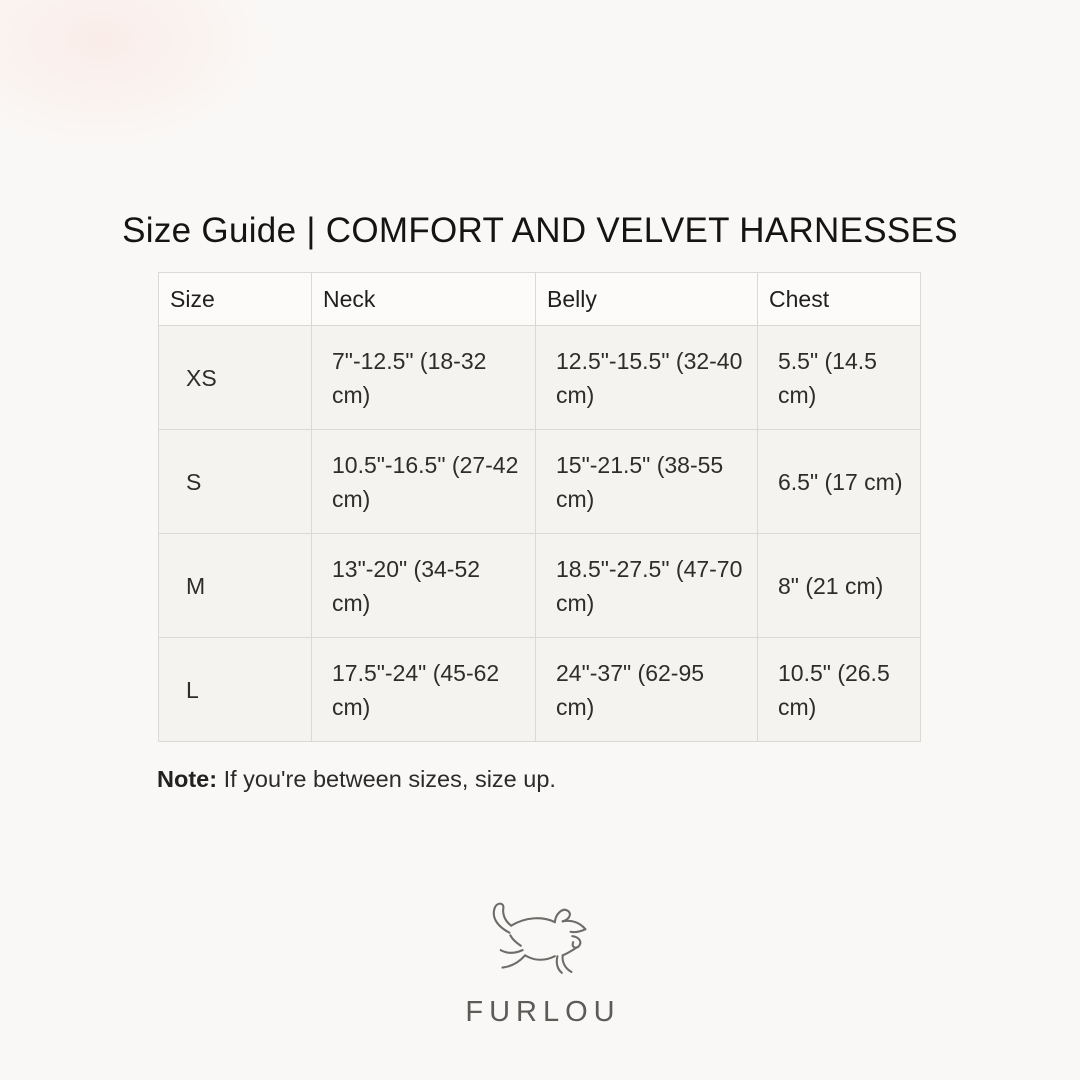 This screenshot has height=1080, width=1080. I want to click on col-header-neck: Neck, so click(423, 299).